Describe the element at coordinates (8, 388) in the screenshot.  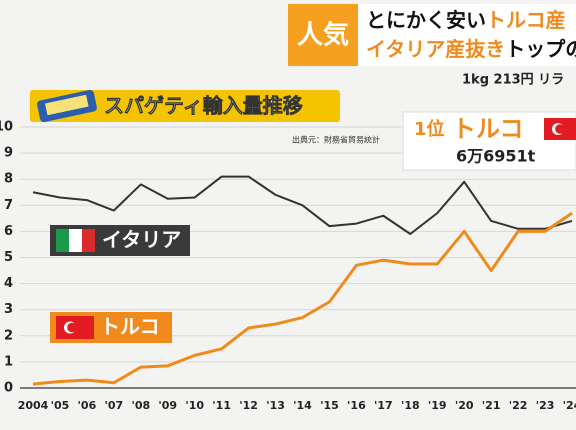
I see `y-tick-label: 0` at that location.